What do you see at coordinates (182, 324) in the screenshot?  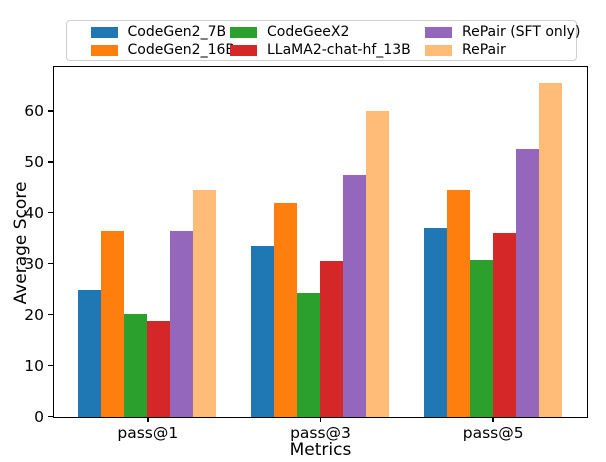 I see `bar-RePair (SFT only)-pass@1` at bounding box center [182, 324].